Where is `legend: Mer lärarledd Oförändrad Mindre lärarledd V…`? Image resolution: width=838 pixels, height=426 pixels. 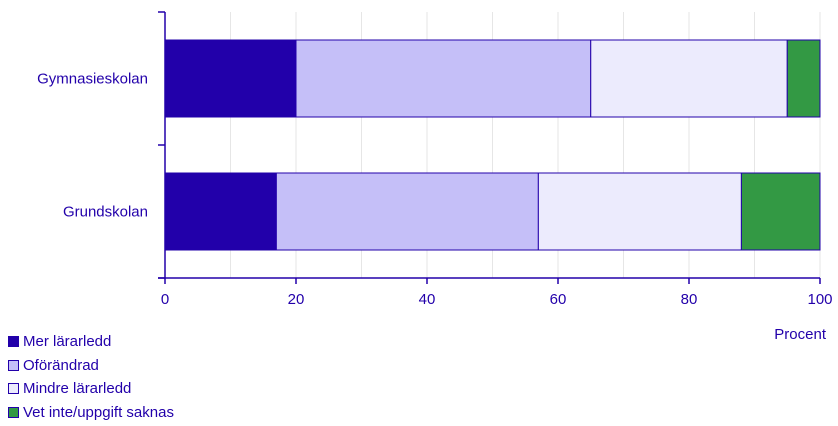
legend: Mer lärarledd Oförändrad Mindre lärarledd V… is located at coordinates (91, 377).